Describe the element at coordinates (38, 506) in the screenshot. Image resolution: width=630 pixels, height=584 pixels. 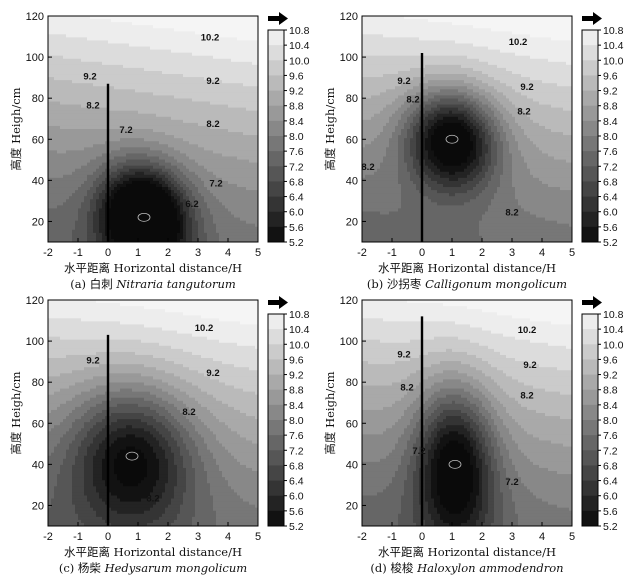
I see `y-tick-label: 20` at that location.